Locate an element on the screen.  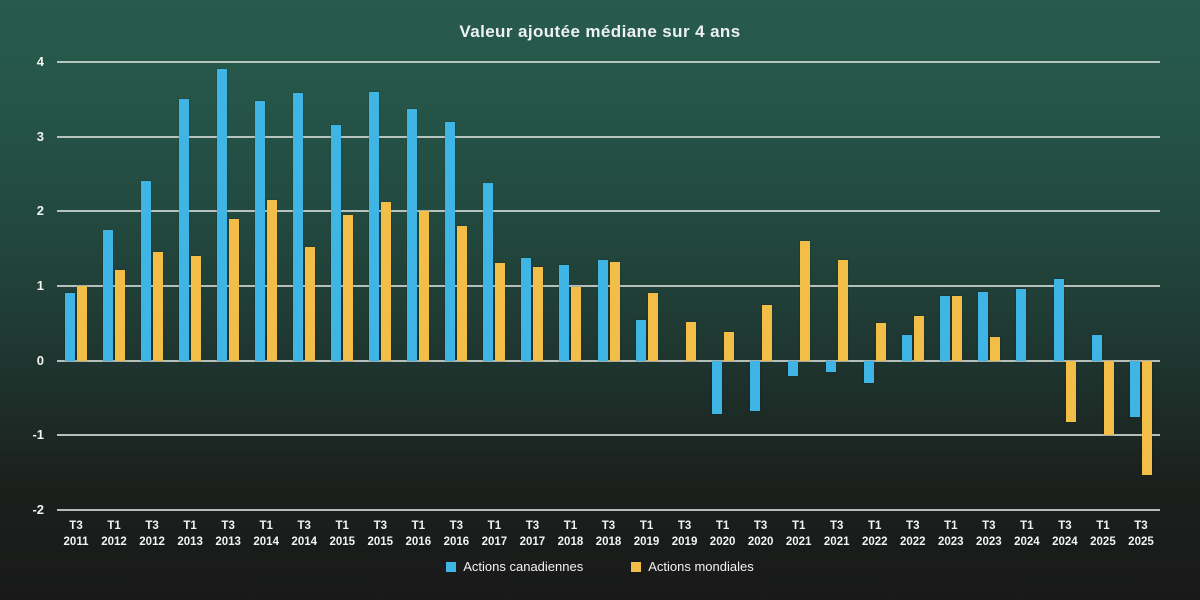
x-tick-label: T1 2017 is located at coordinates (494, 534).